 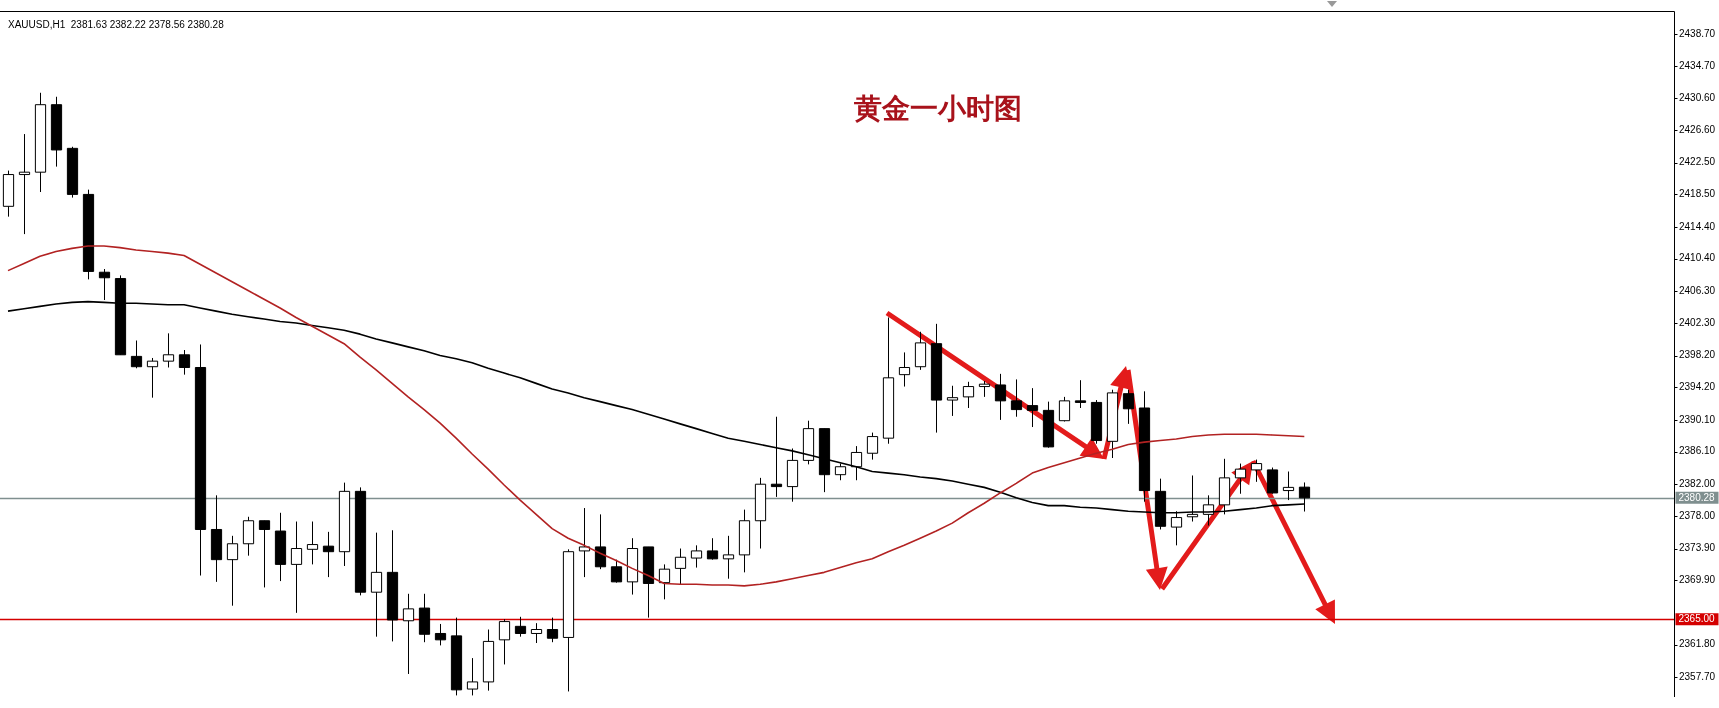 I want to click on ref-line-label: 2365.00, so click(x=1697, y=618).